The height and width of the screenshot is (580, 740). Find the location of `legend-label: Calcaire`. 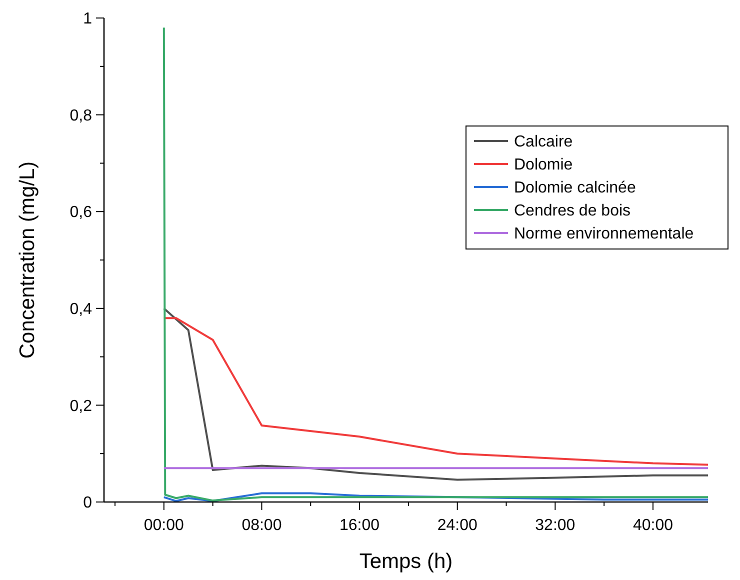

legend-label: Calcaire is located at coordinates (543, 142).